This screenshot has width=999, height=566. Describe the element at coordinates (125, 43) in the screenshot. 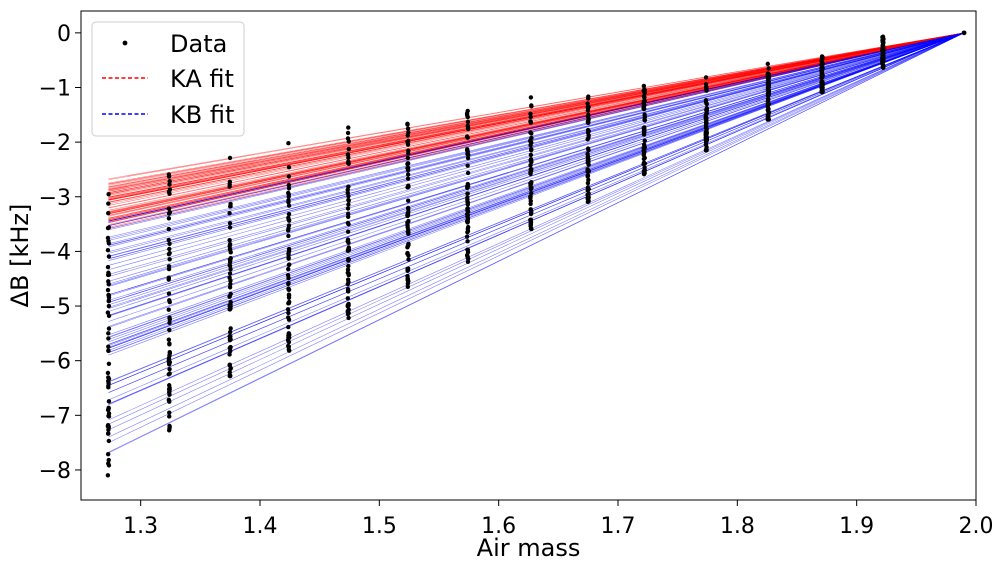

I see `legend-data-marker` at that location.